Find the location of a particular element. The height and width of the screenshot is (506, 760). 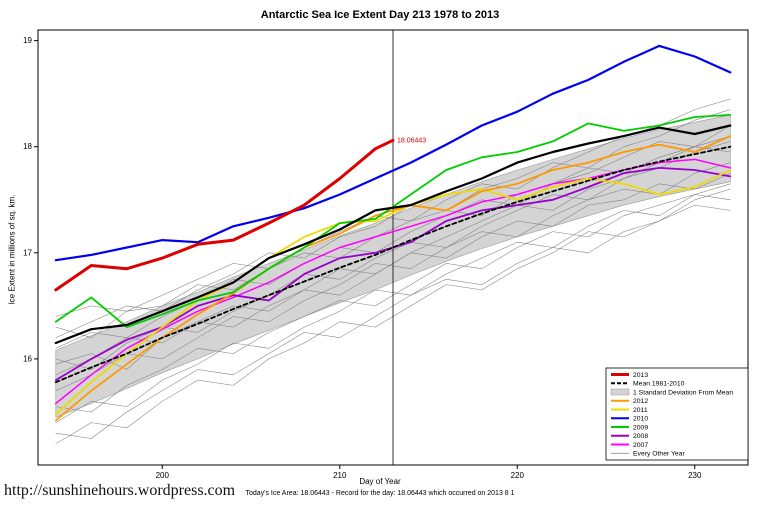

legend-label: 2012 is located at coordinates (640, 401).